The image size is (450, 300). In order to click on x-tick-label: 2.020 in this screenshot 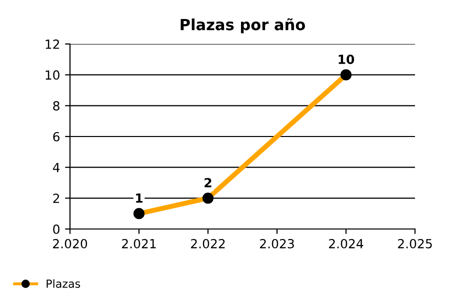, I will do `click(70, 243)`.